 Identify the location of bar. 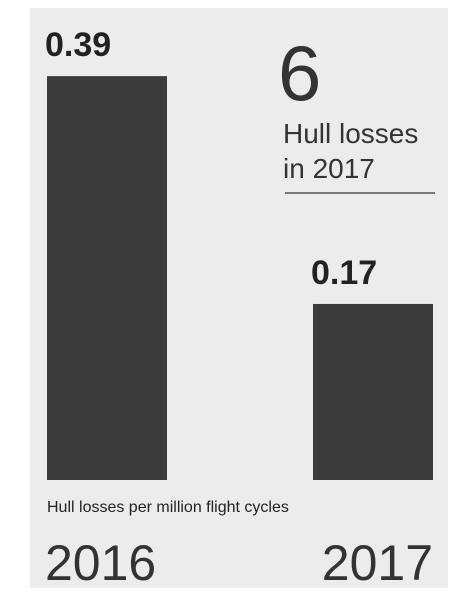
(373, 391).